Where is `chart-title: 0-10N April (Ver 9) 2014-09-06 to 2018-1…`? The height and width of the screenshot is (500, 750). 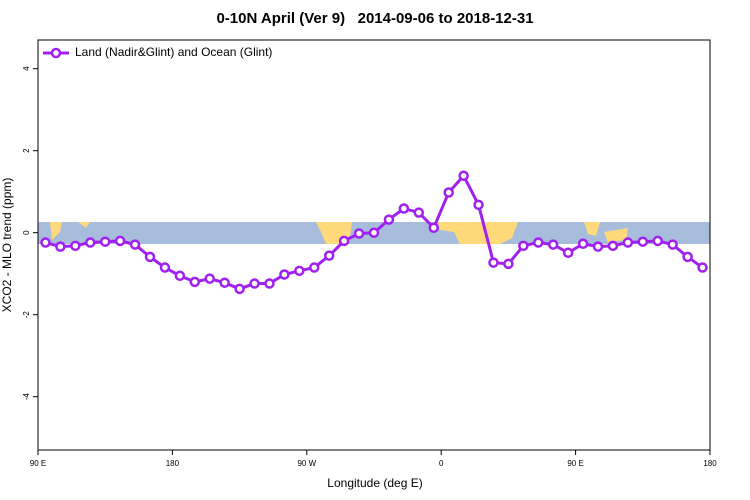 chart-title: 0-10N April (Ver 9) 2014-09-06 to 2018-1… is located at coordinates (374, 18).